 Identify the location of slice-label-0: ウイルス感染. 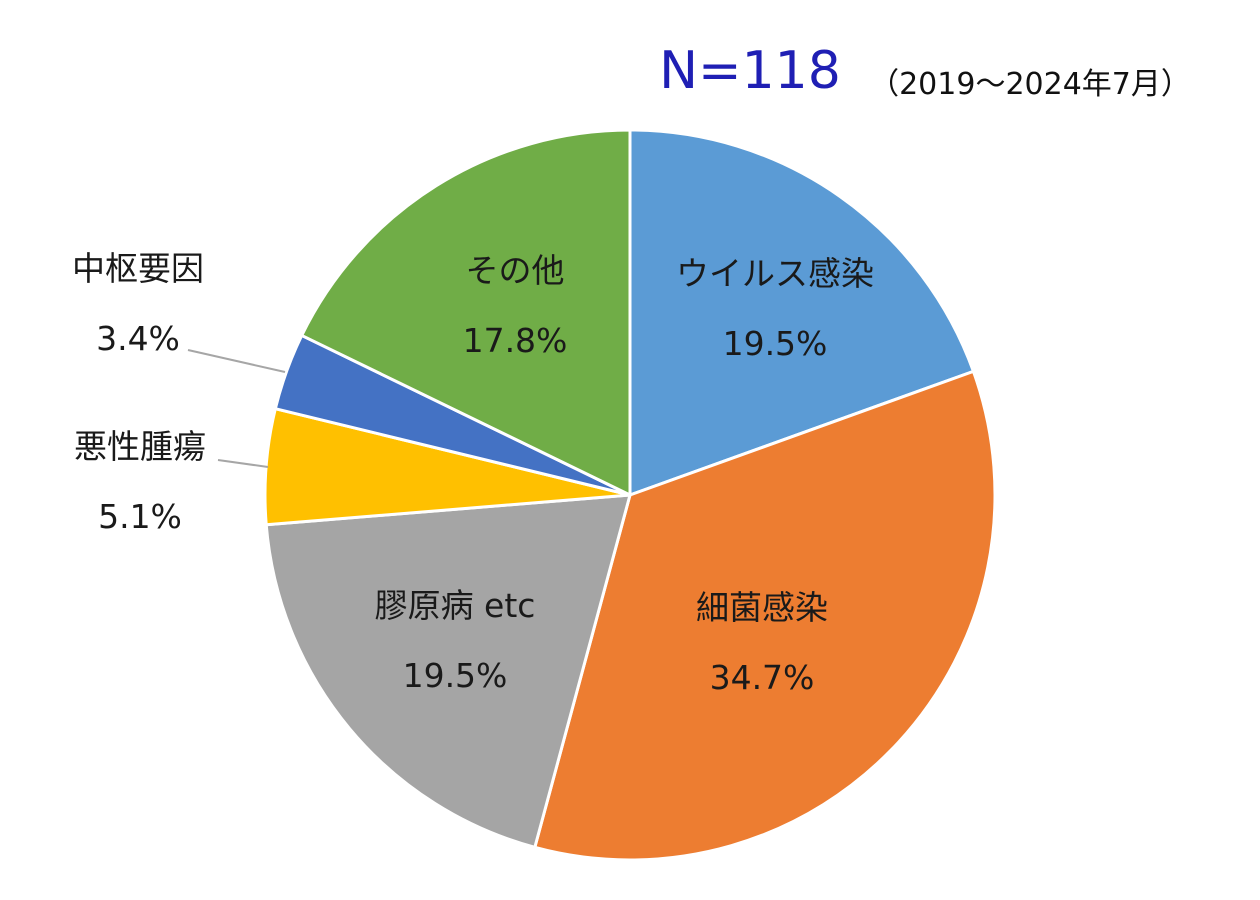
(775, 273).